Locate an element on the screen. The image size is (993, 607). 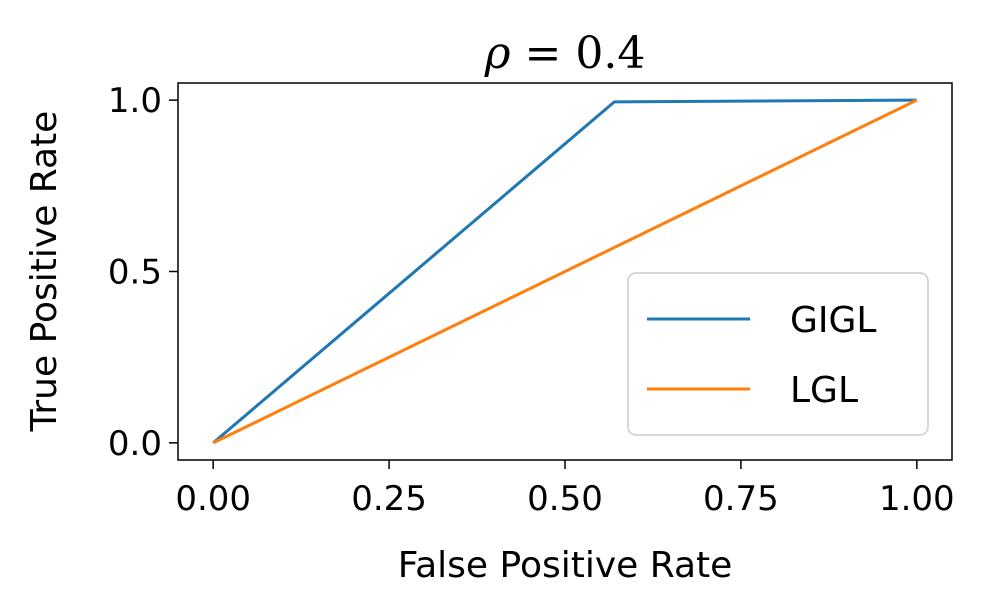
legend: GIGL LGL is located at coordinates (778, 354).